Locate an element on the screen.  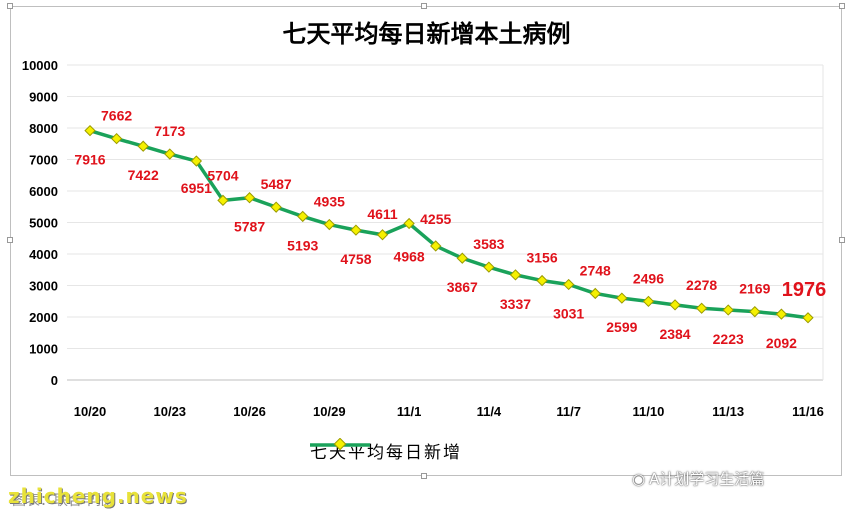
data-label: 2599 is located at coordinates (621, 327).